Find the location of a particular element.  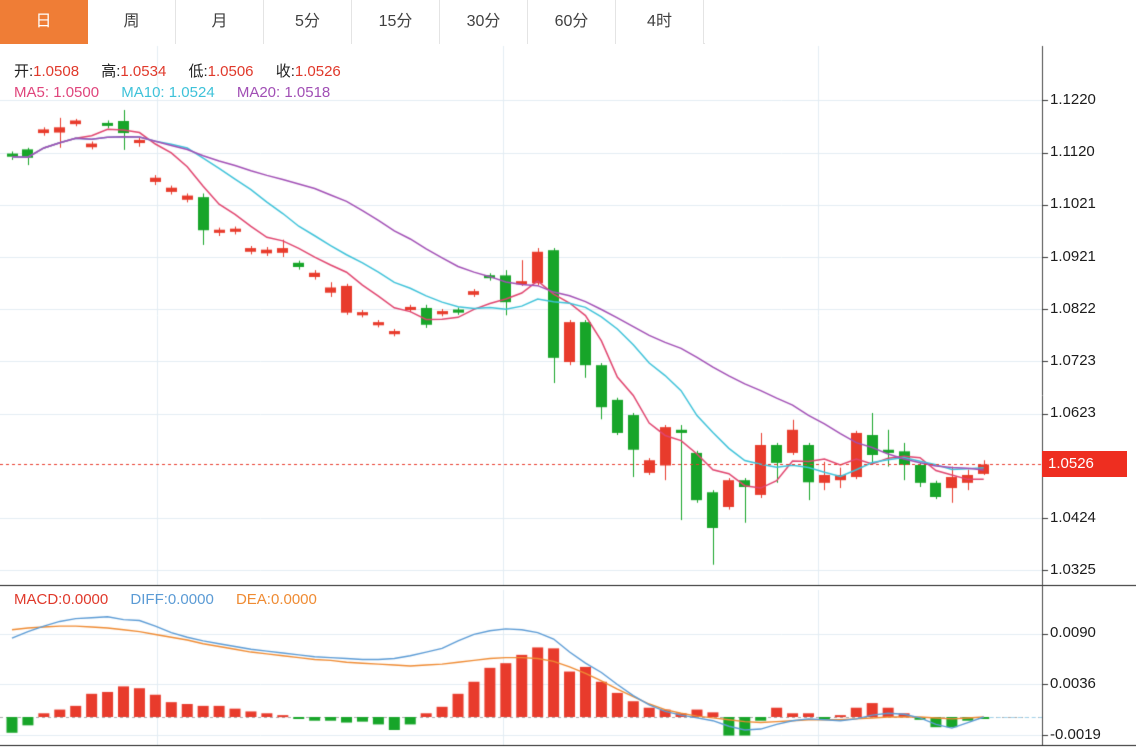

macd-axis-label: -0.0019 is located at coordinates (1075, 734).